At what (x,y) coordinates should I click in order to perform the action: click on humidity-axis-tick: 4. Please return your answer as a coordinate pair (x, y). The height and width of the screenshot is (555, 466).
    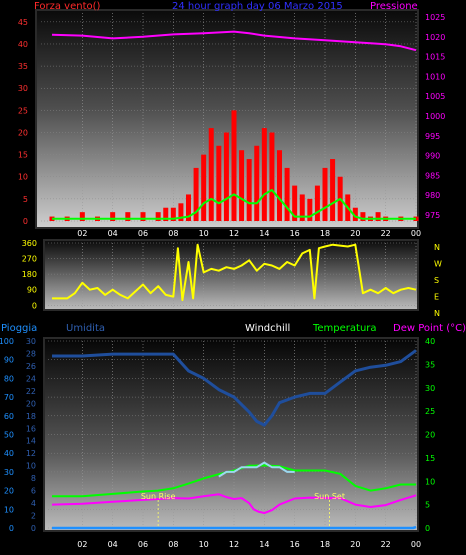
    Looking at the image, I should click on (33, 503).